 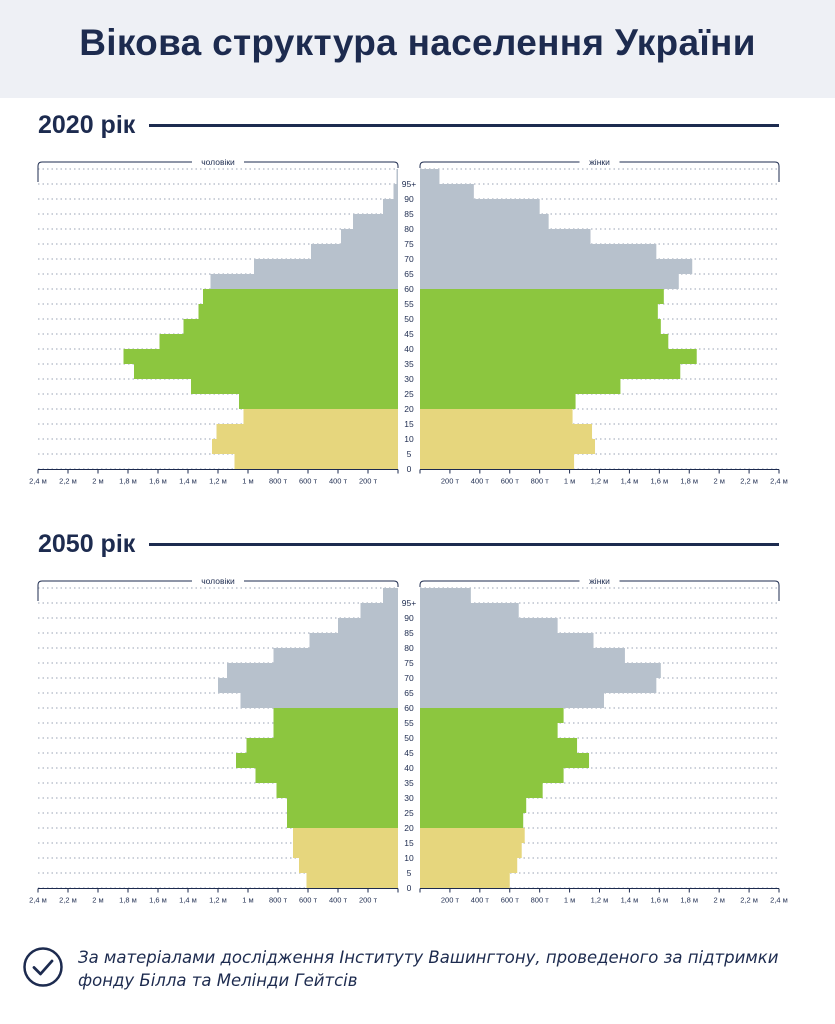 What do you see at coordinates (409, 244) in the screenshot?
I see `age-label: 75` at bounding box center [409, 244].